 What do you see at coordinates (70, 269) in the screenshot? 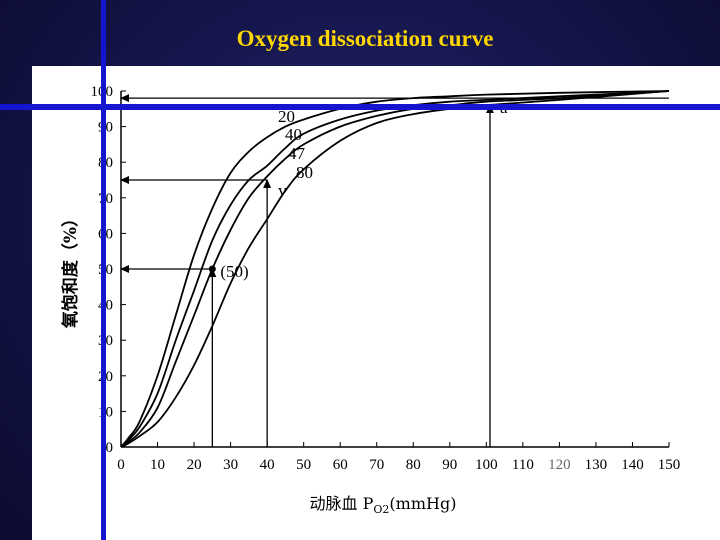
I see `y-axis-label: 氧饱和度（%）` at bounding box center [70, 269].